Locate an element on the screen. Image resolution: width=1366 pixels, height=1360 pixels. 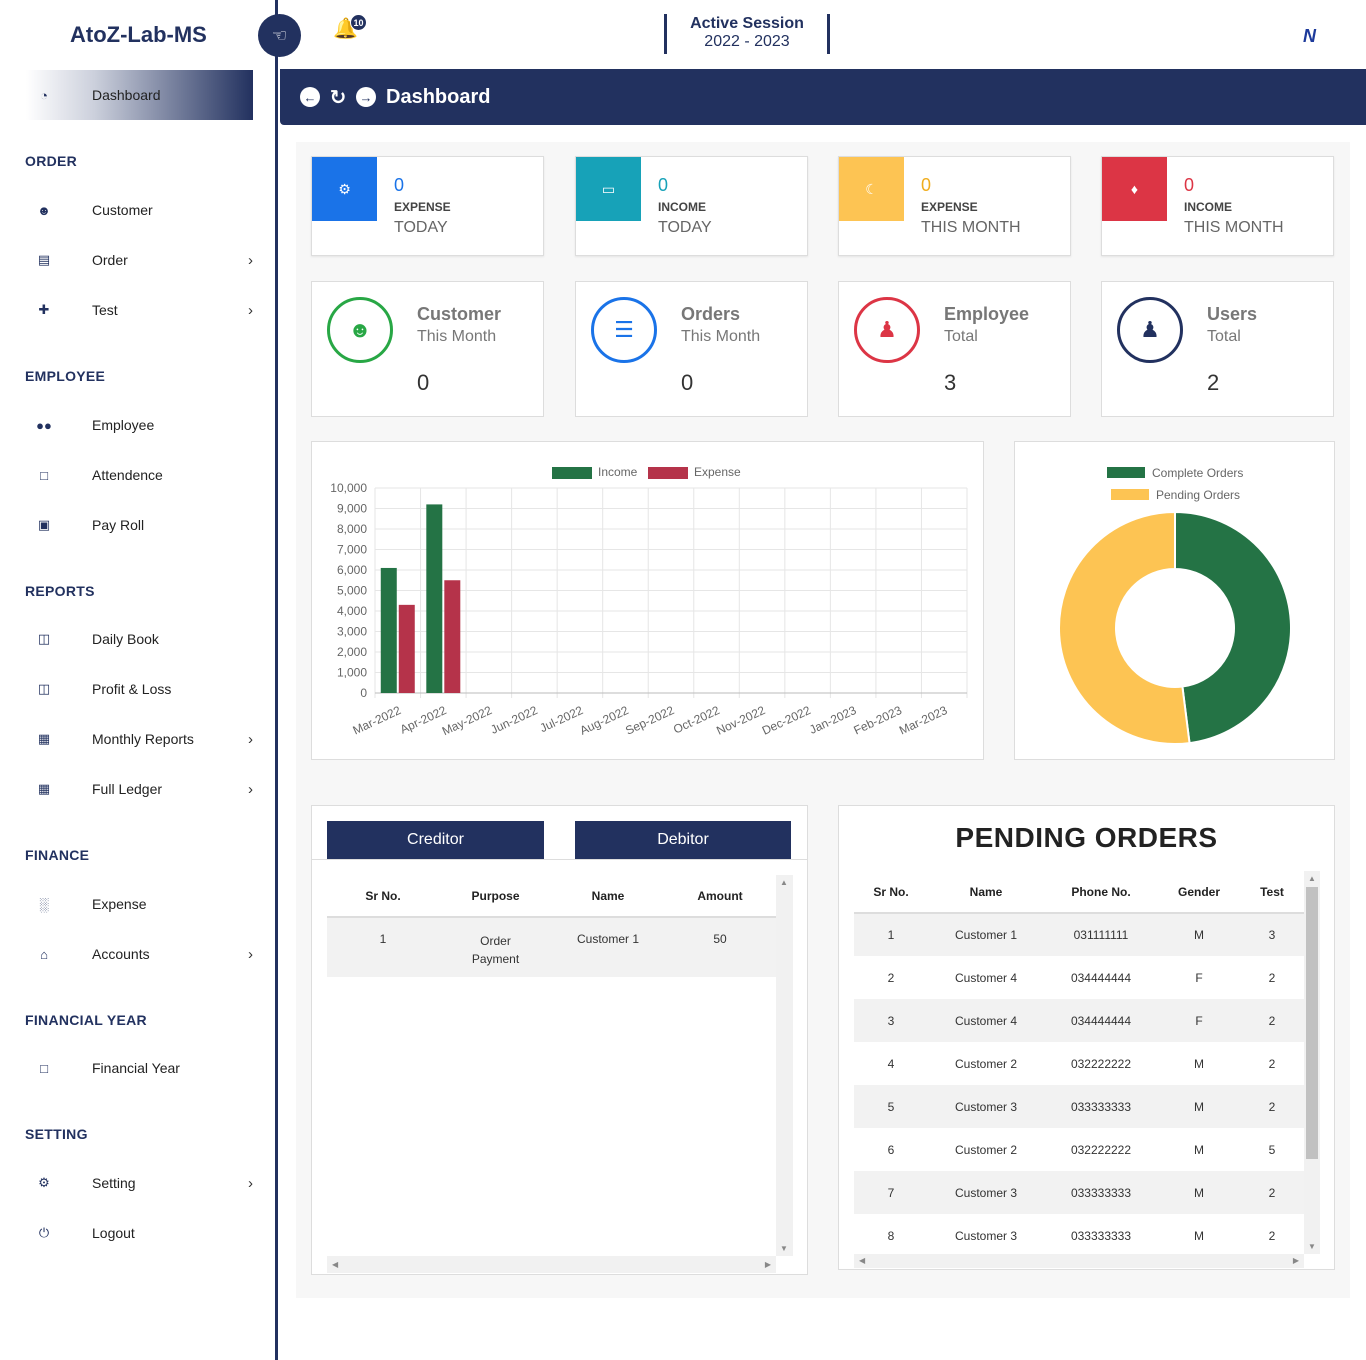
info-box-income-month: ♦ 0 INCOME THIS MONTH is located at coordinates (1217, 206).